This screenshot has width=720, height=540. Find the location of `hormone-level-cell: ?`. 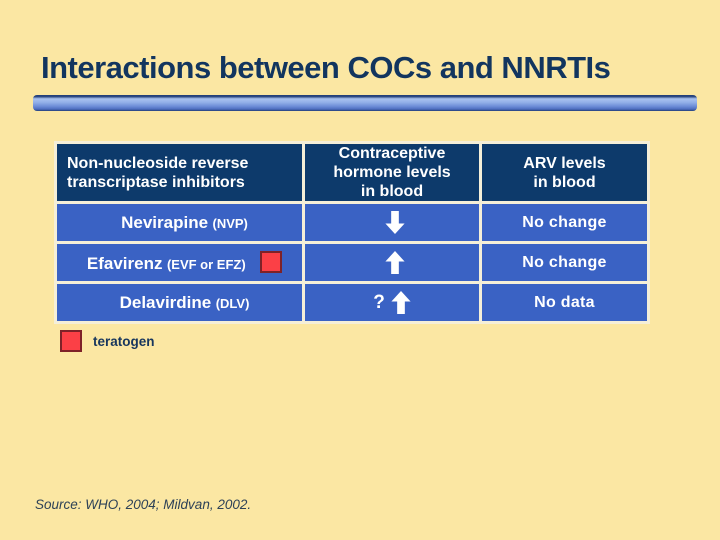

hormone-level-cell: ? is located at coordinates (392, 302).